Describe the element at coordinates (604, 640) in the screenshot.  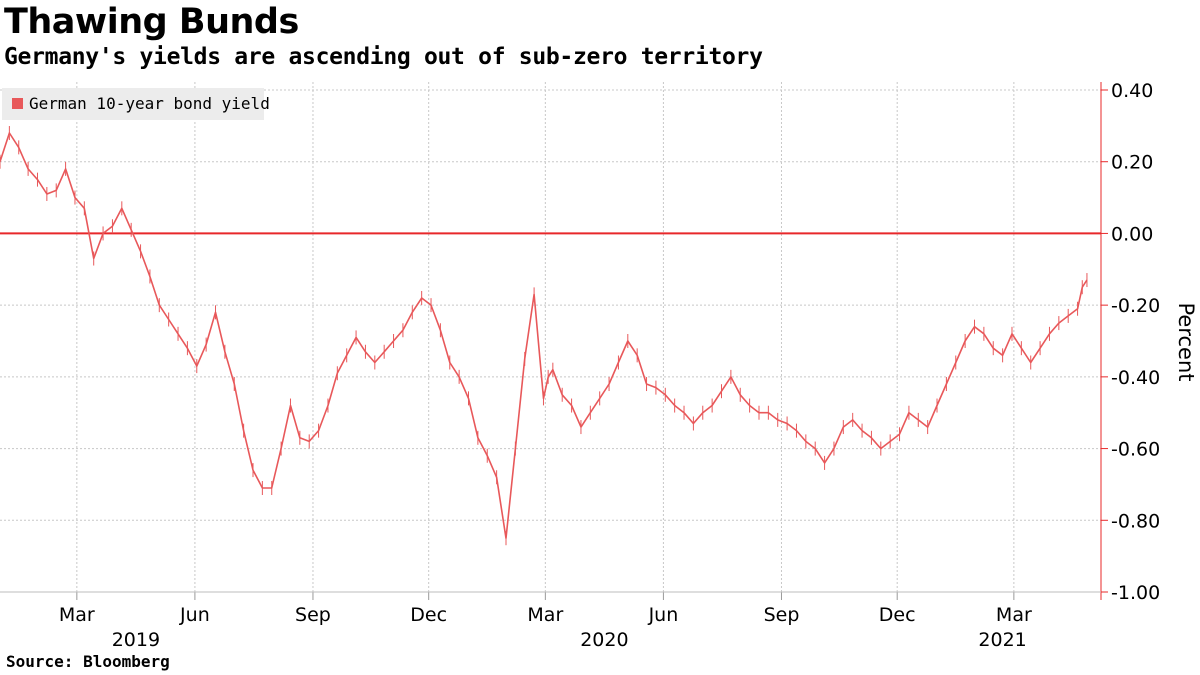
I see `x-year-label: 2020` at that location.